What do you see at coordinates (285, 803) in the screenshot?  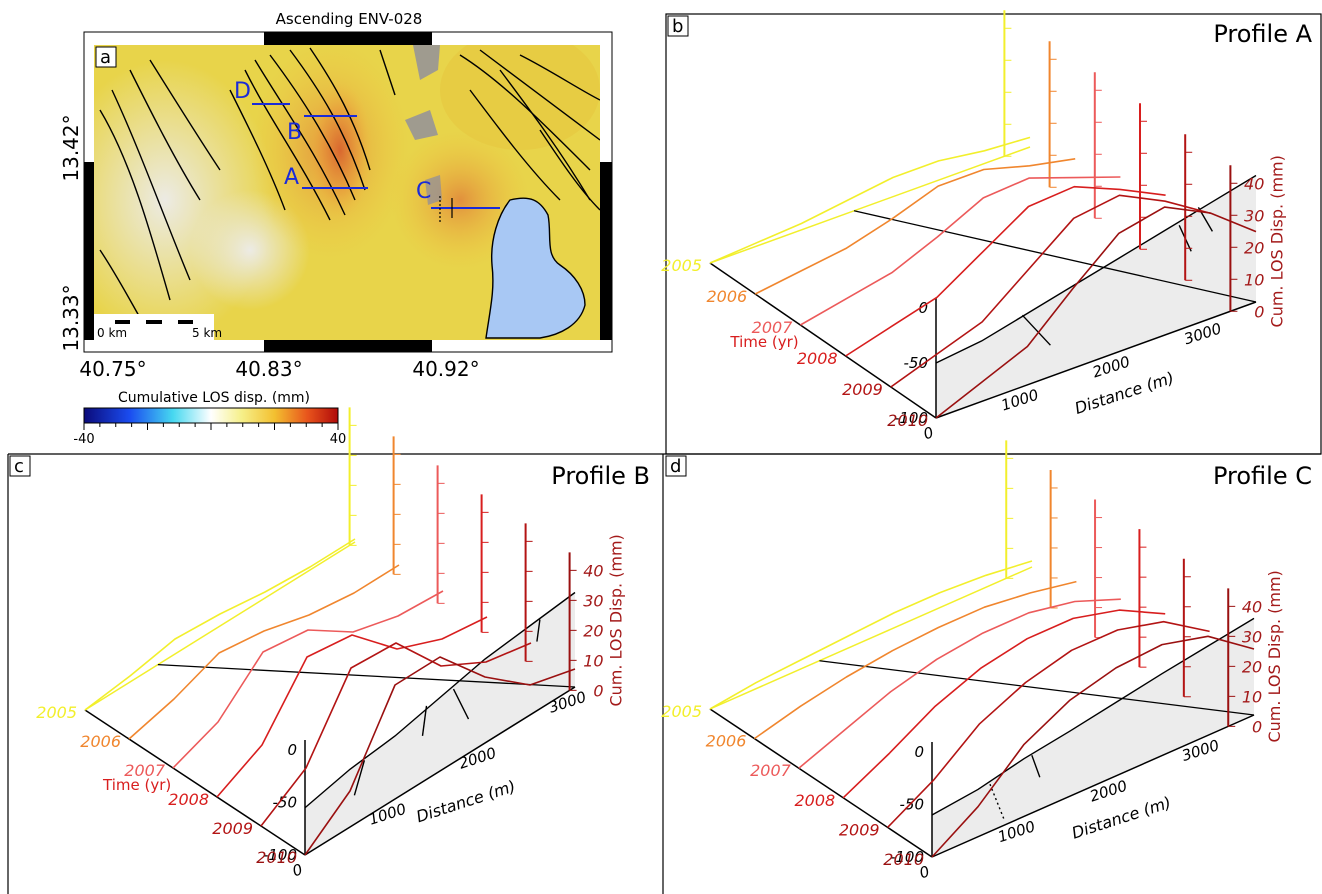 I see `elevation-tick-label: -50` at bounding box center [285, 803].